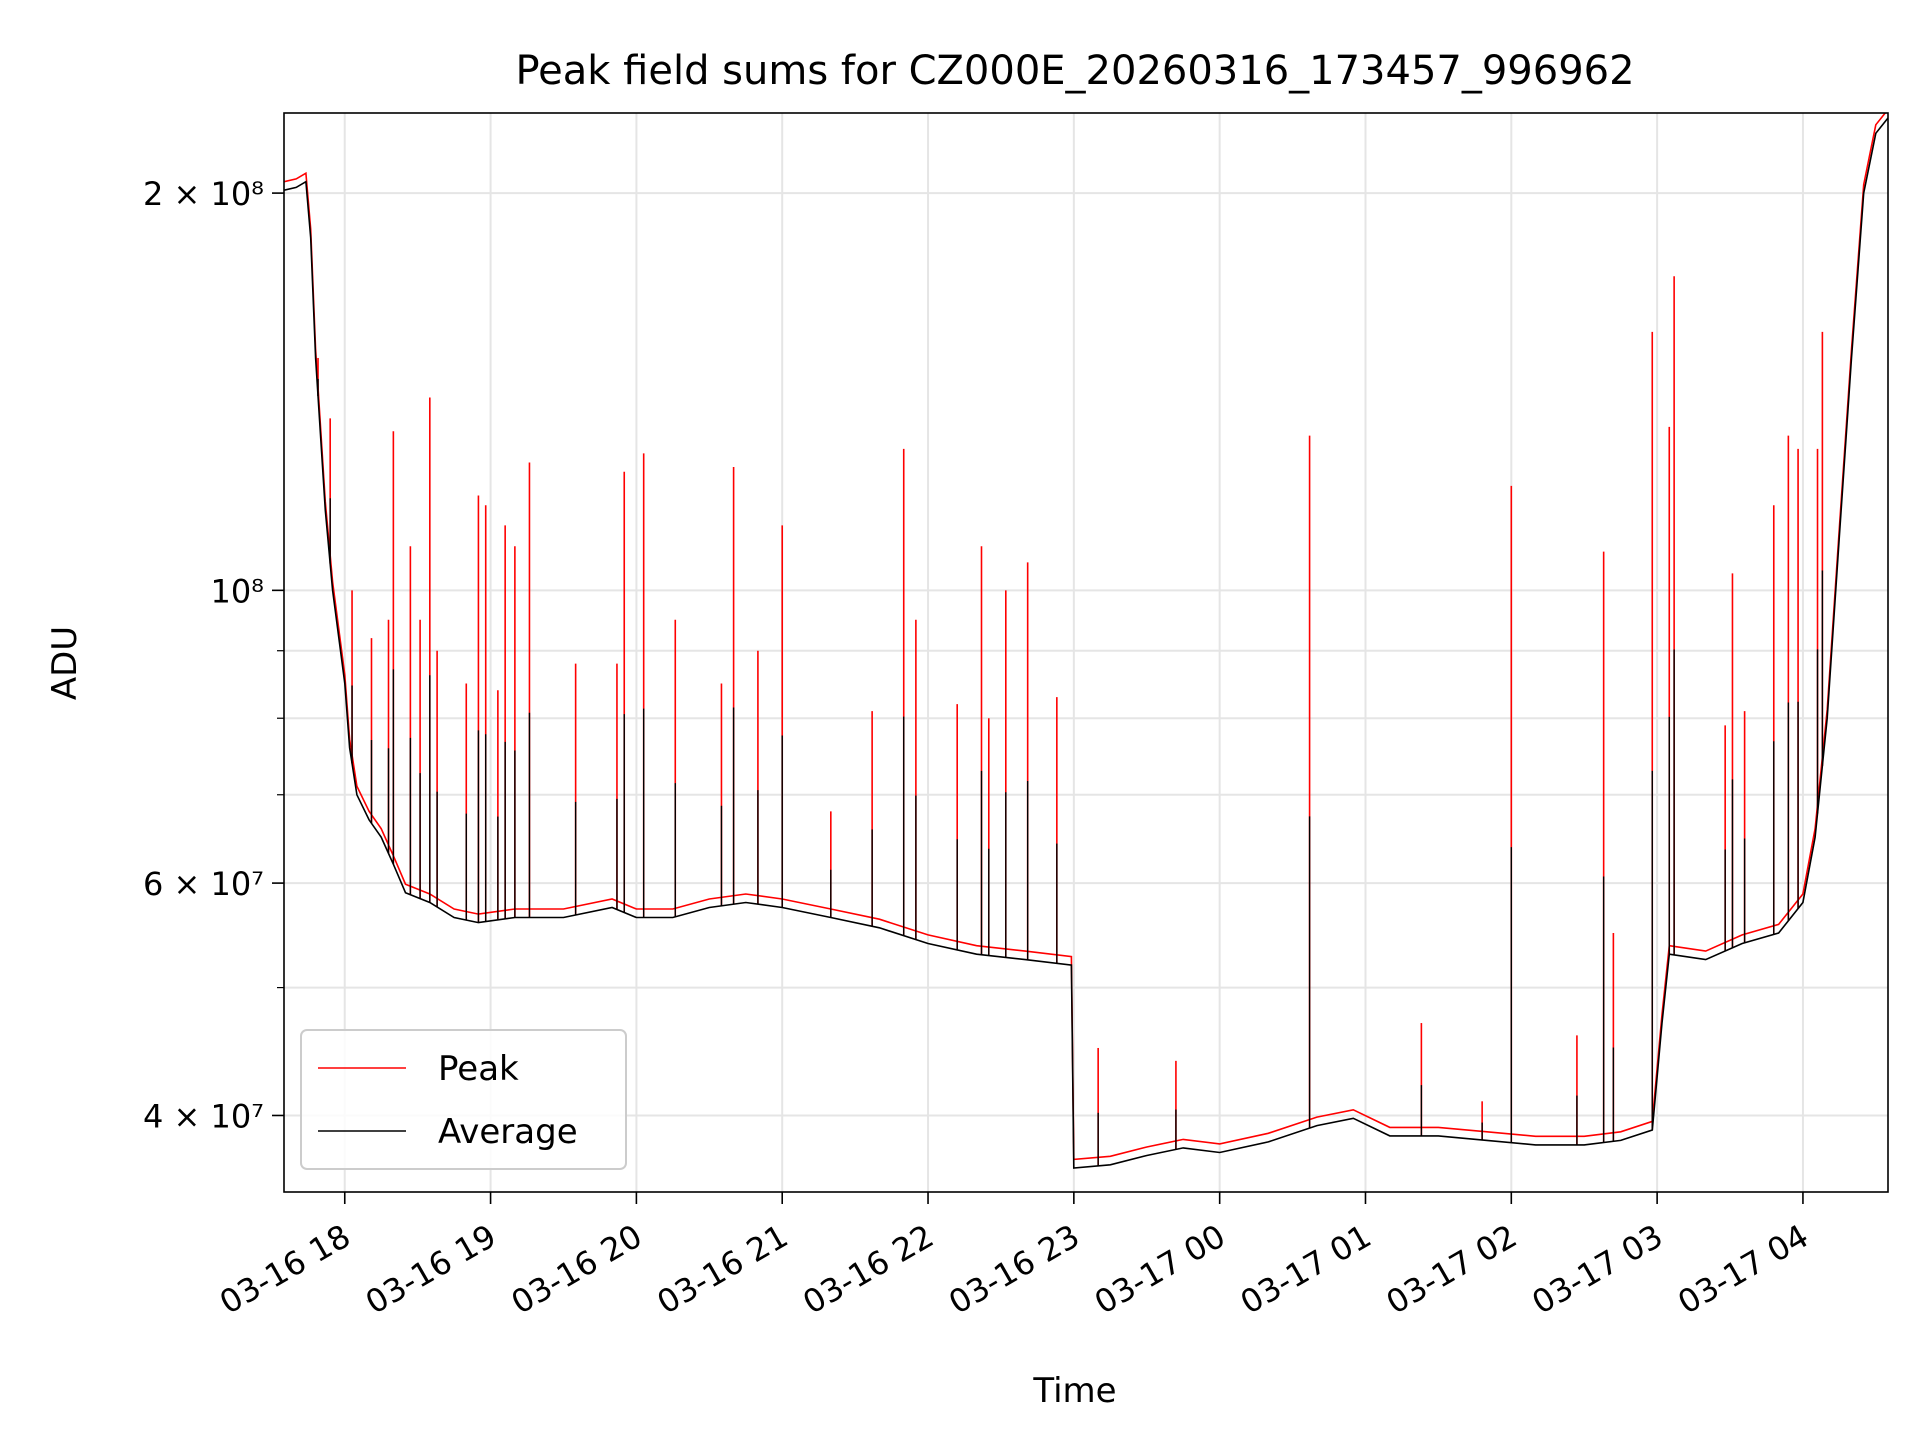 The width and height of the screenshot is (1920, 1444). What do you see at coordinates (1074, 1391) in the screenshot?
I see `x-axis-label: Time` at bounding box center [1074, 1391].